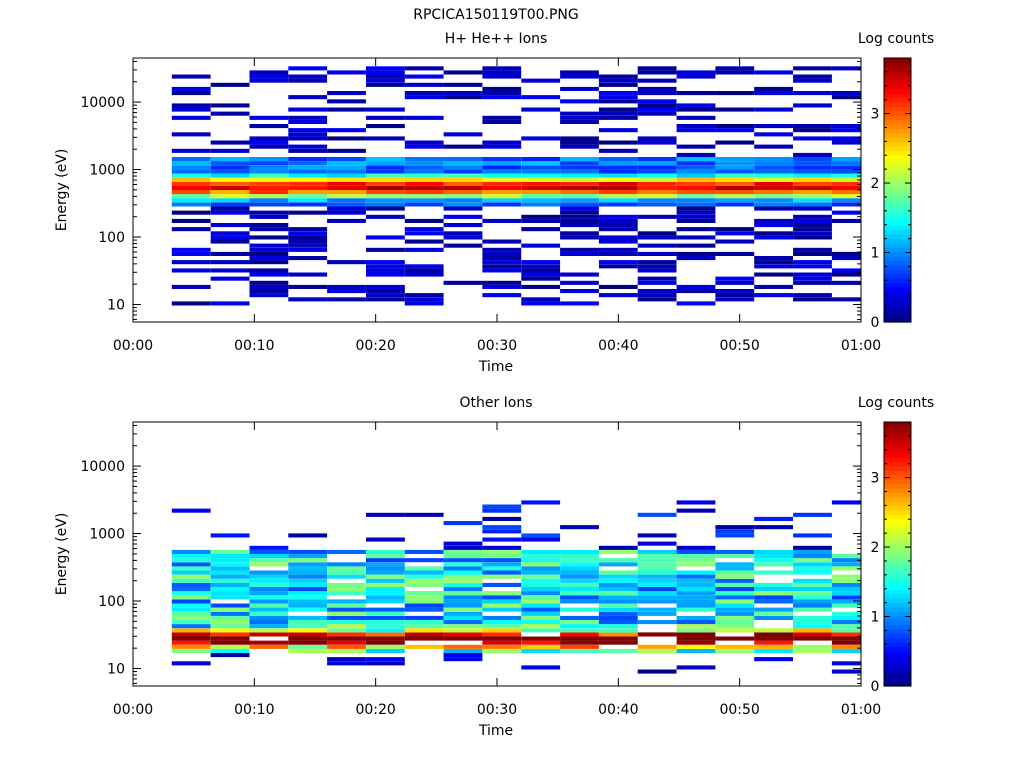 This screenshot has height=772, width=1024. What do you see at coordinates (62, 190) in the screenshot?
I see `y-axis-label: Energy (eV)` at bounding box center [62, 190].